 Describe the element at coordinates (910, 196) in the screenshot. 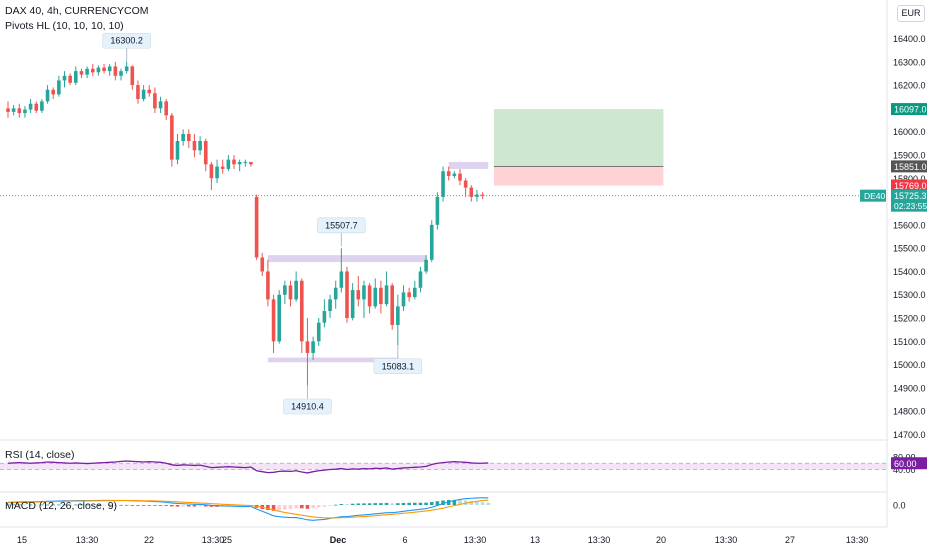

I see `price-tag-label: 15725.3` at that location.